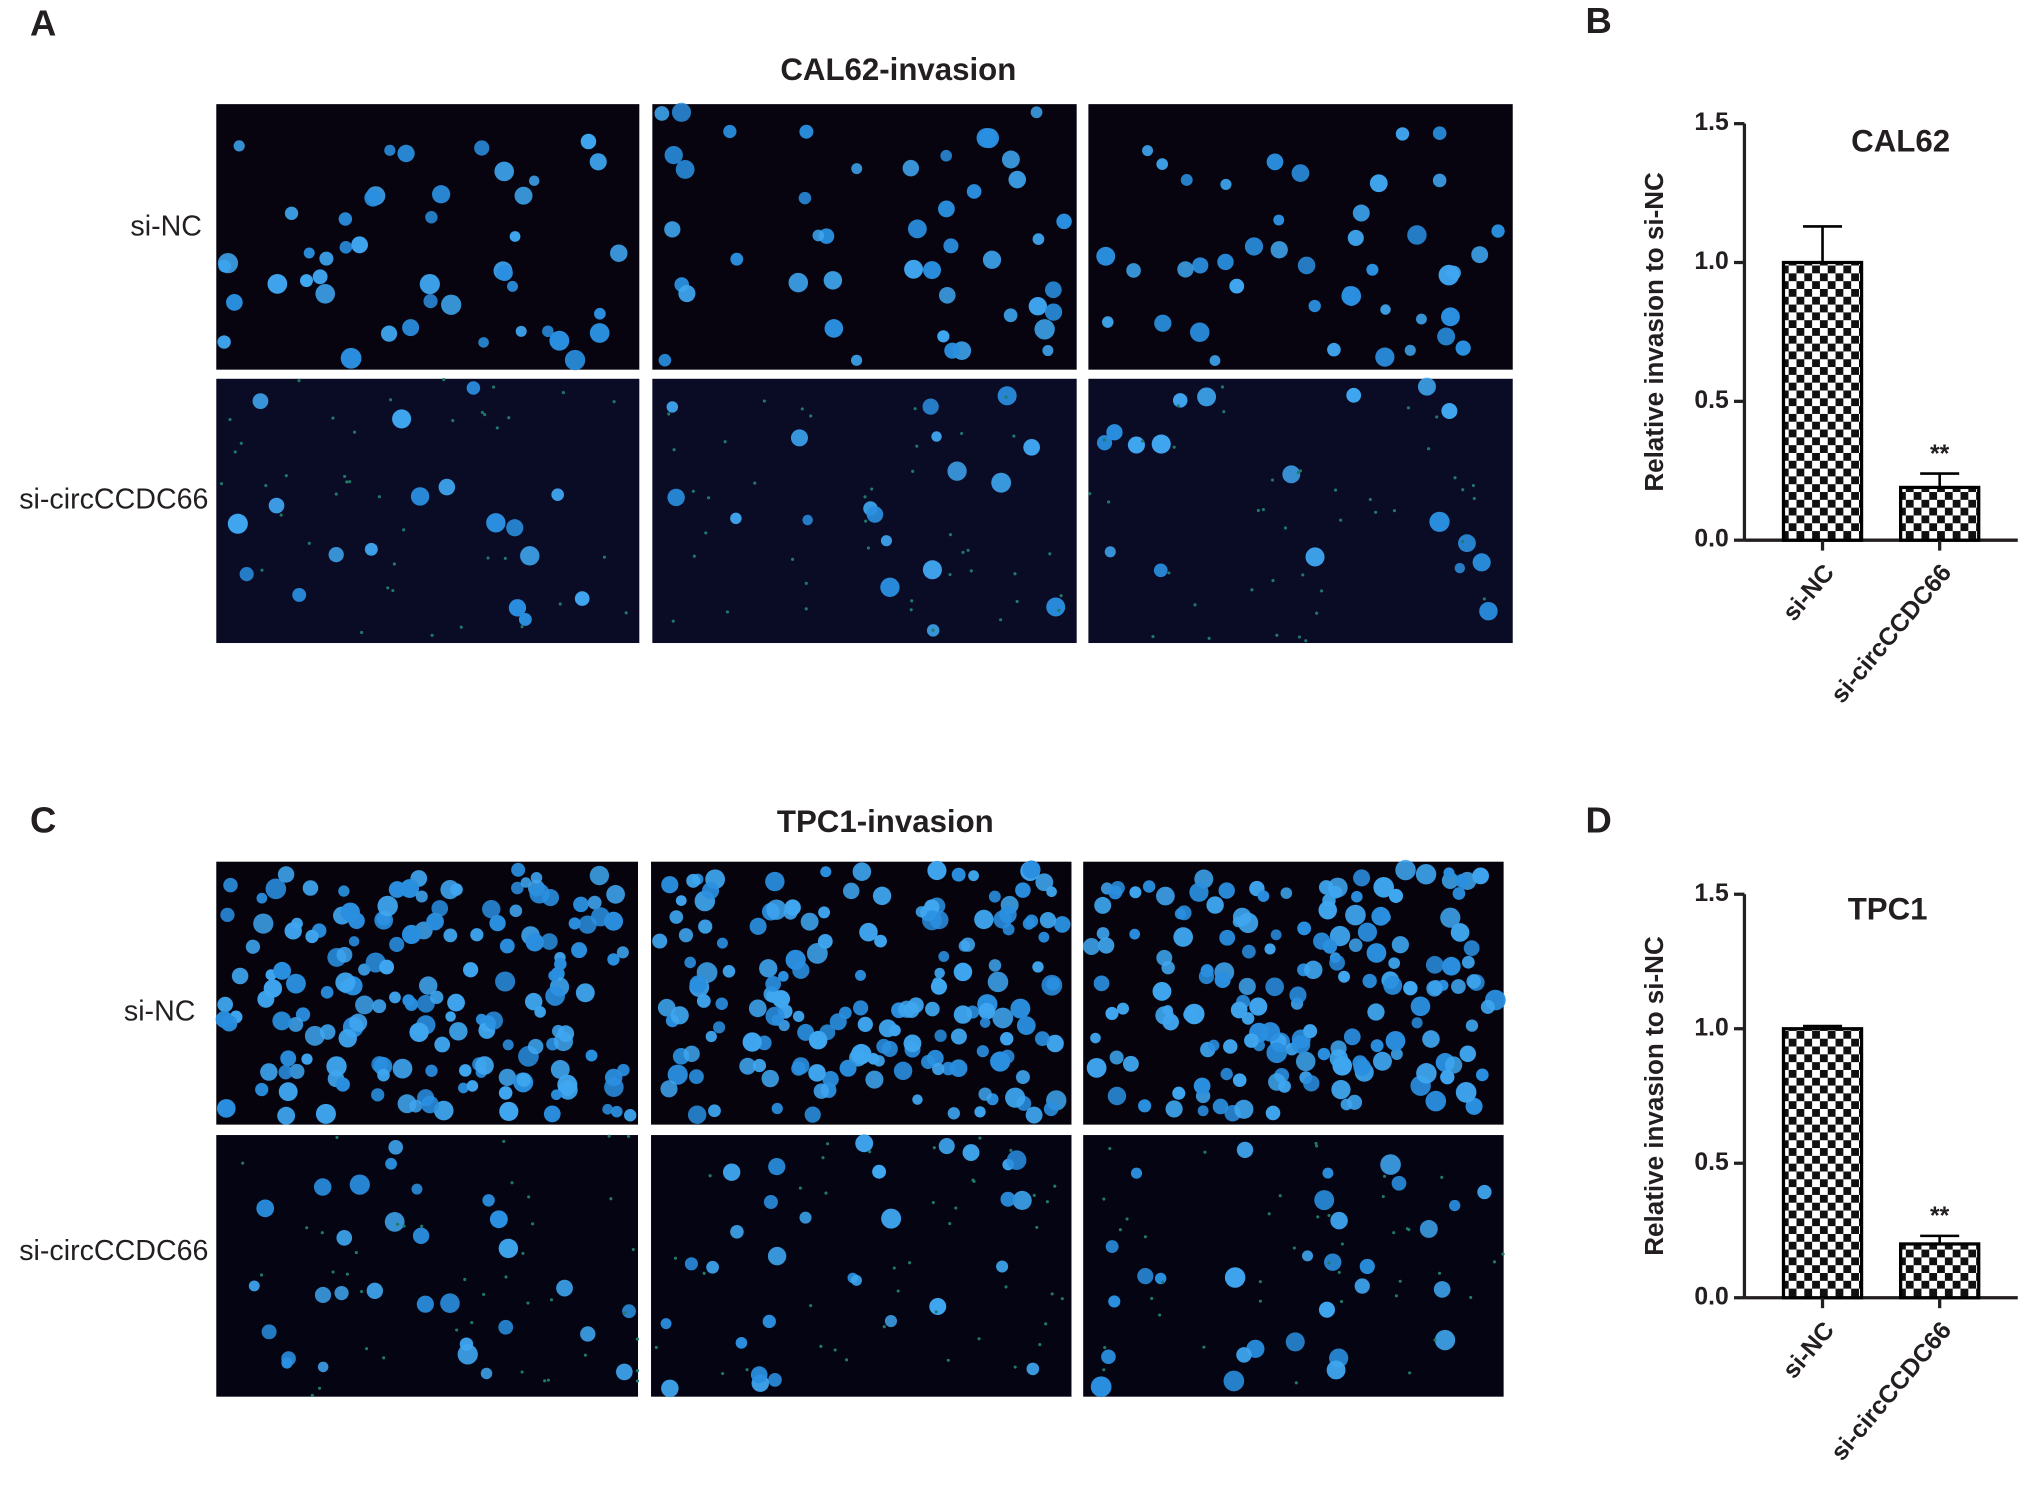 Image resolution: width=2031 pixels, height=1493 pixels. What do you see at coordinates (1711, 122) in the screenshot?
I see `y-tick-label: 1.5` at bounding box center [1711, 122].